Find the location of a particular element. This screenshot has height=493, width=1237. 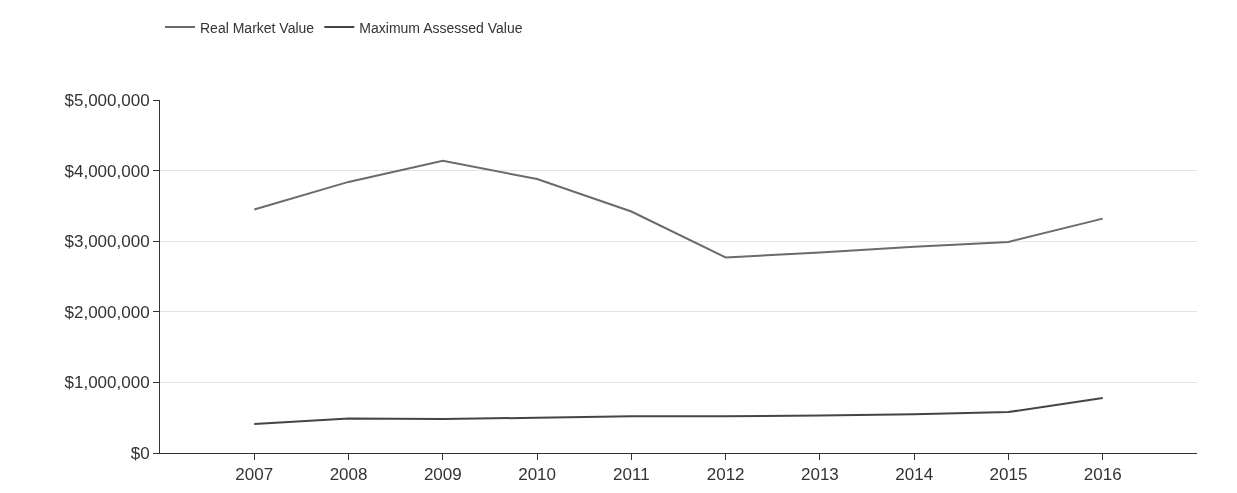

y-tick-label: $2,000,000 is located at coordinates (107, 312).